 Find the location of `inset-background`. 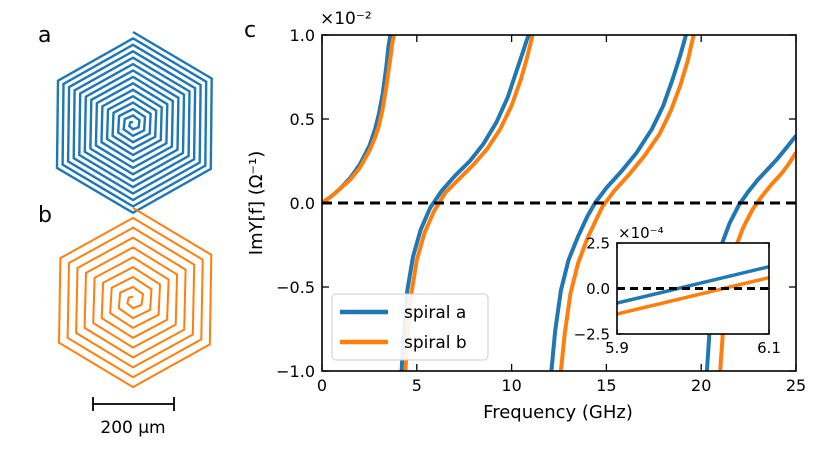

inset-background is located at coordinates (693, 288).